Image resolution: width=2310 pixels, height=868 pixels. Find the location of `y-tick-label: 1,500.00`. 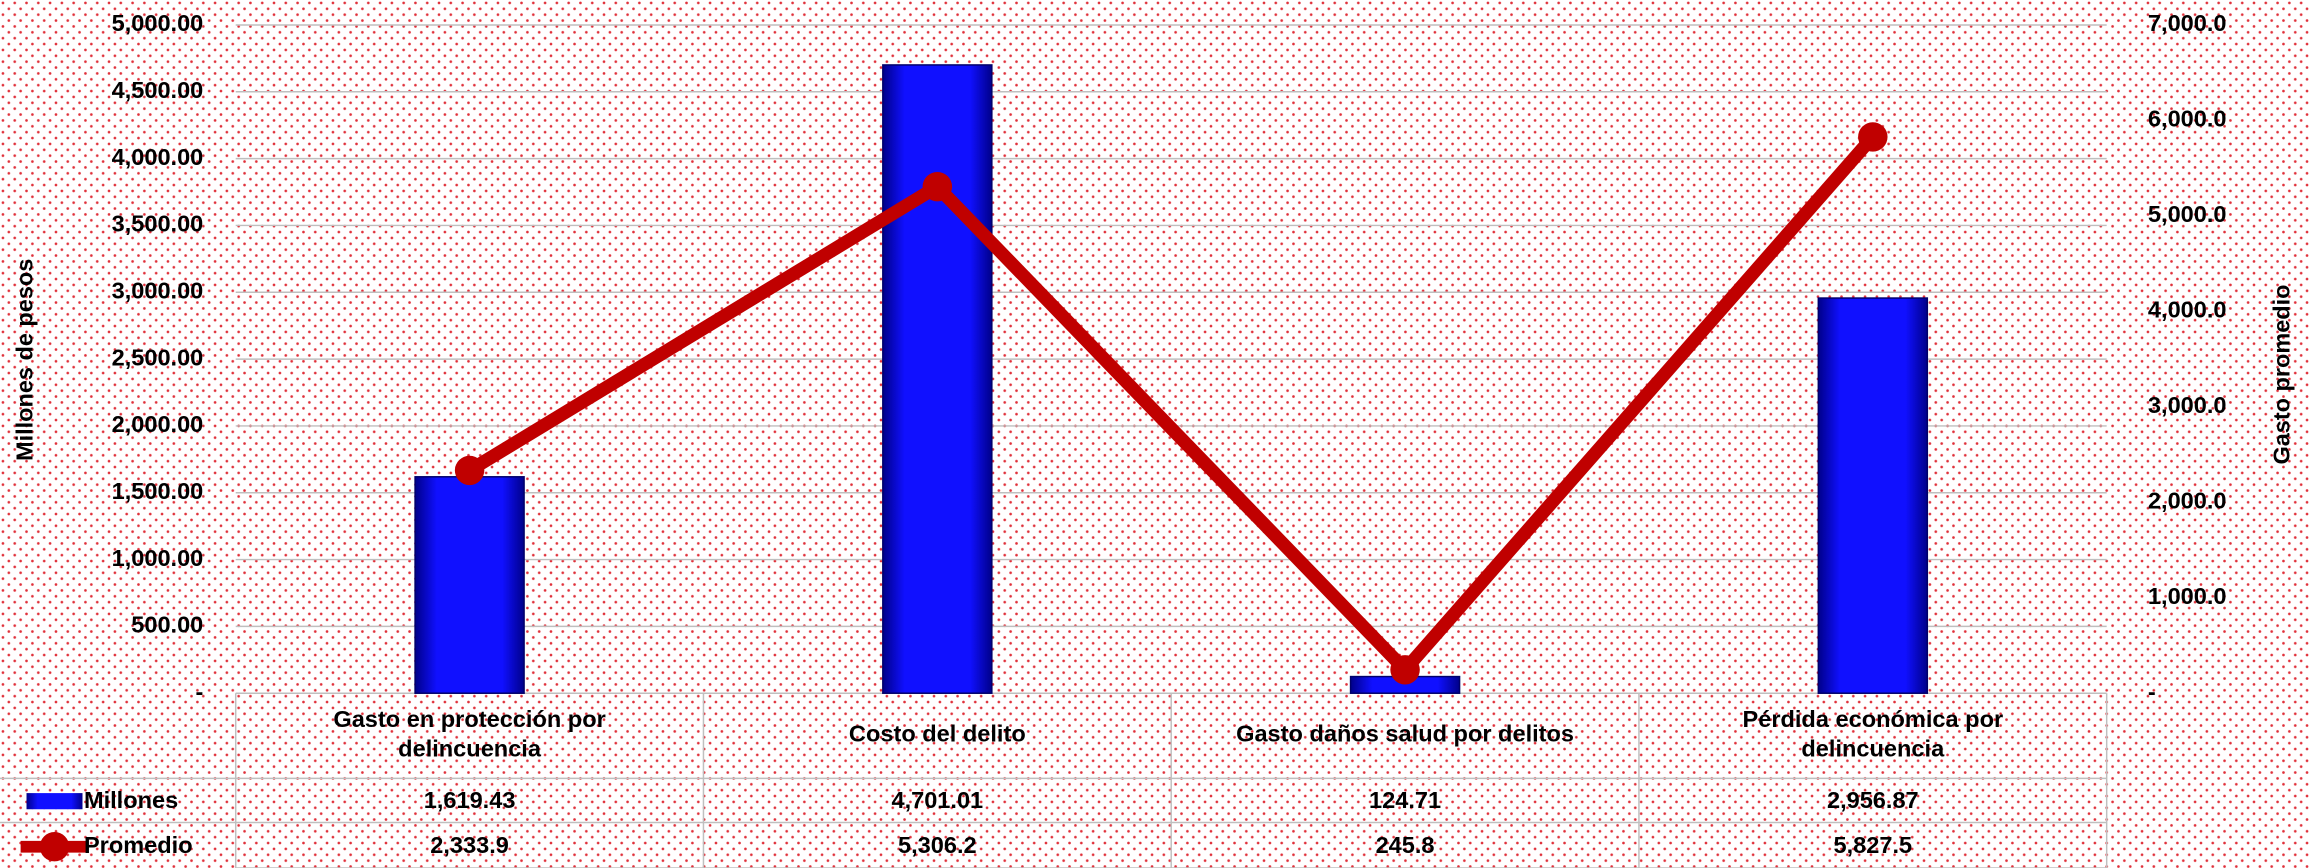

y-tick-label: 1,500.00 is located at coordinates (158, 491).